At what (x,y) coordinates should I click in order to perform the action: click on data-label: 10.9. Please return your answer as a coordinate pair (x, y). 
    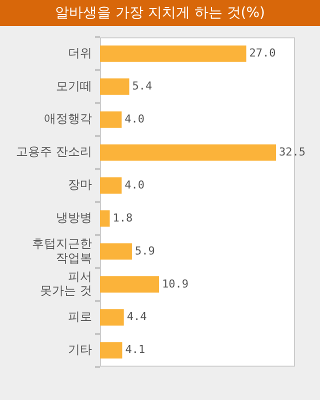
    Looking at the image, I should click on (175, 283).